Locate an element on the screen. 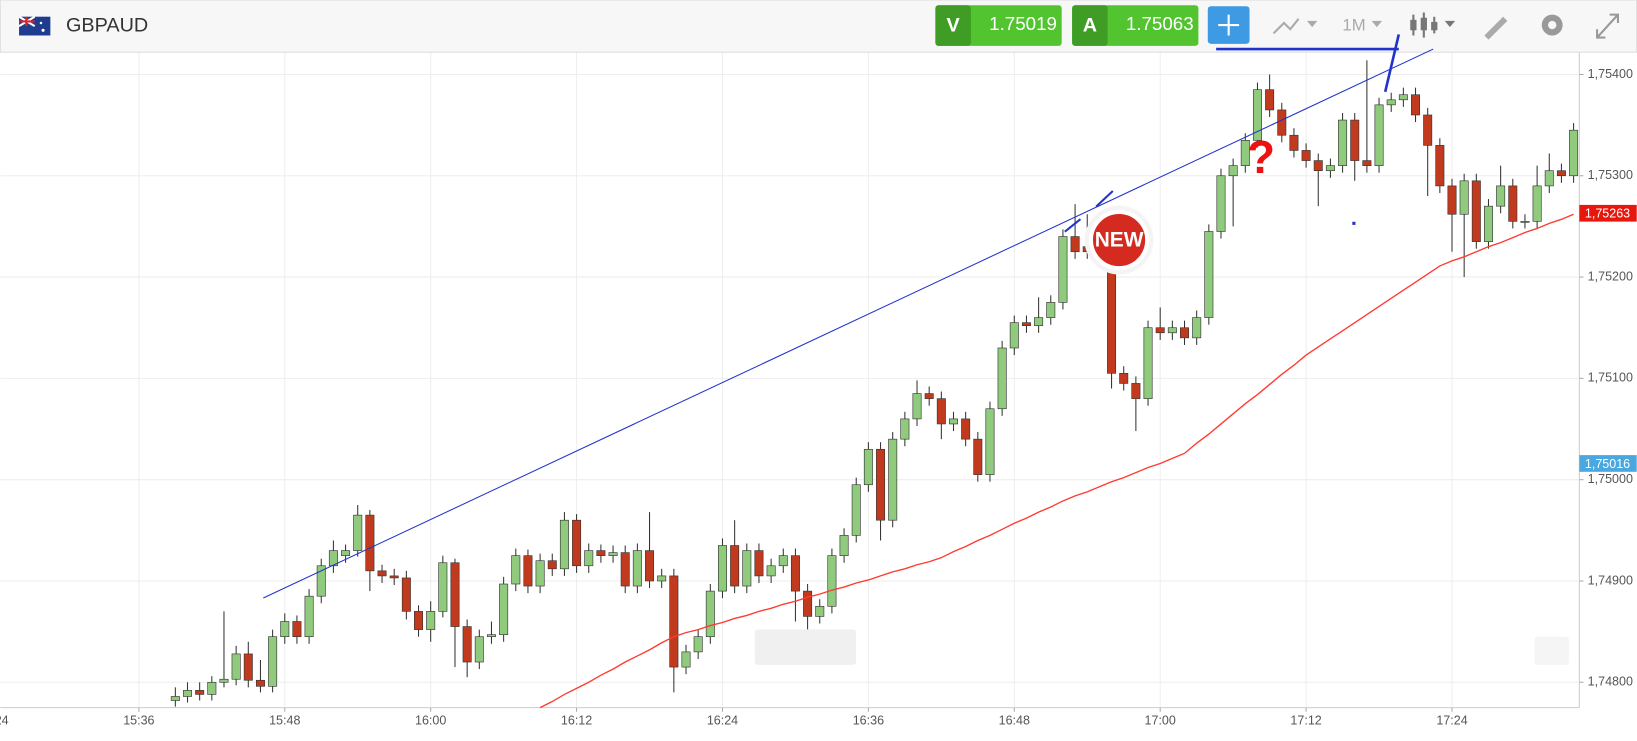  indicator-button is located at coordinates (1295, 26).